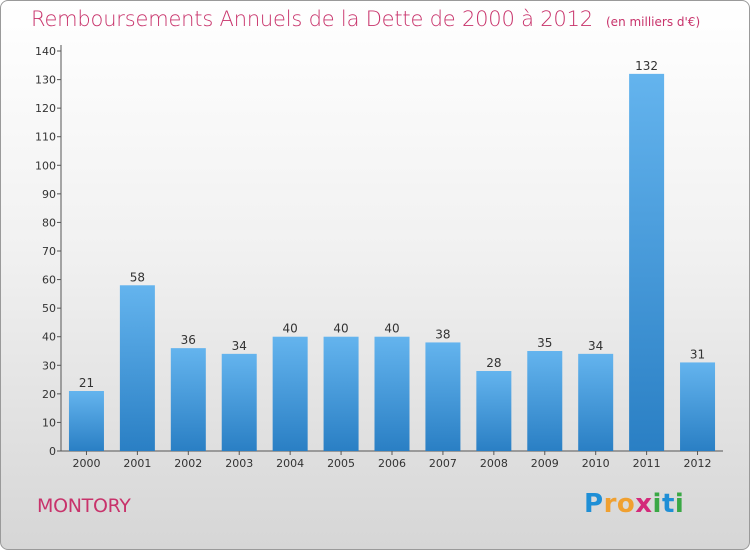  What do you see at coordinates (86, 383) in the screenshot?
I see `bar-value-label: 21` at bounding box center [86, 383].